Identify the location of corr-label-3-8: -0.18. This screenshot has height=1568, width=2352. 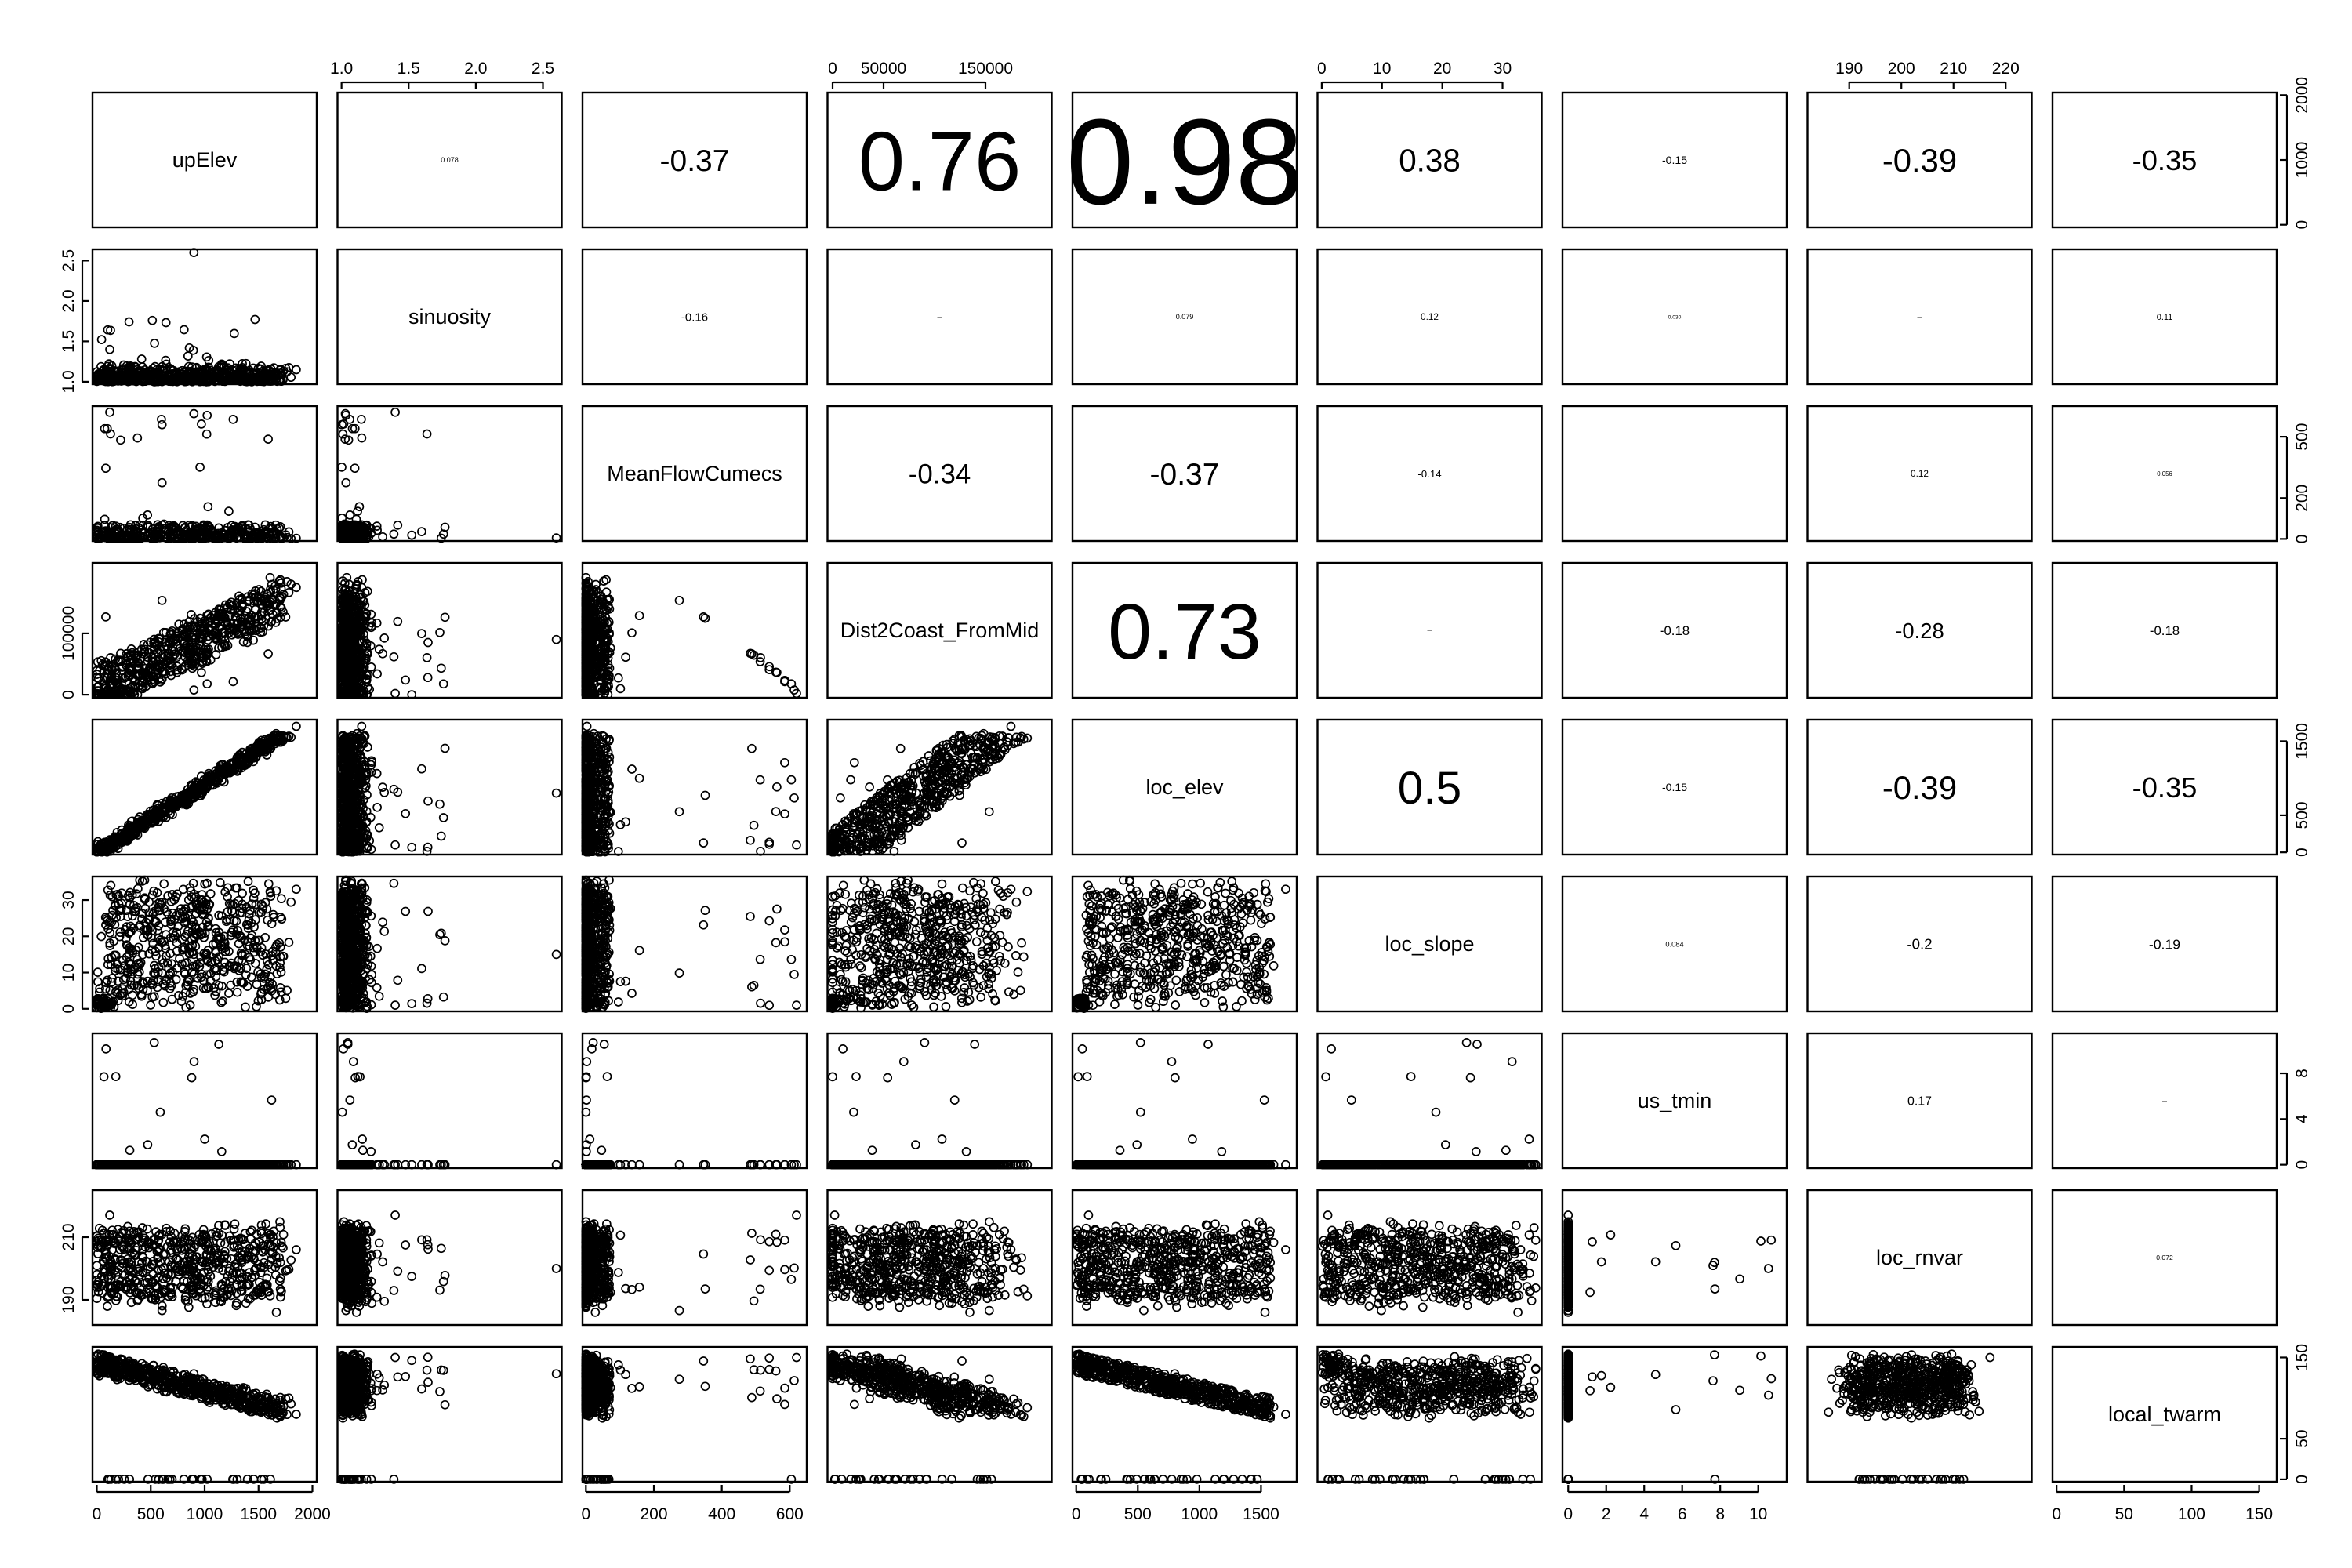
(2165, 630).